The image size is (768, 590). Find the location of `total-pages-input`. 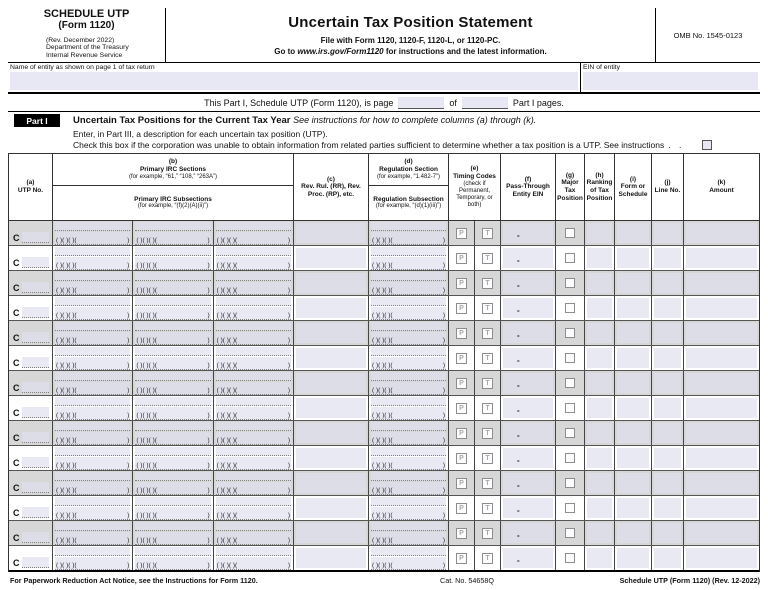

total-pages-input is located at coordinates (484, 102).